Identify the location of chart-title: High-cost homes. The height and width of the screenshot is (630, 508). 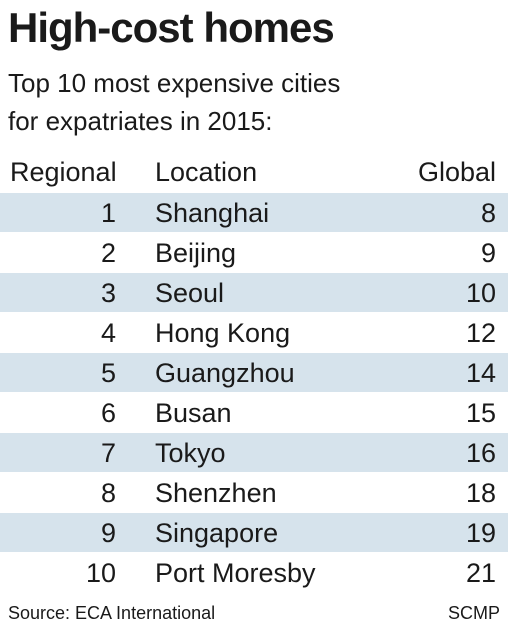
(171, 27).